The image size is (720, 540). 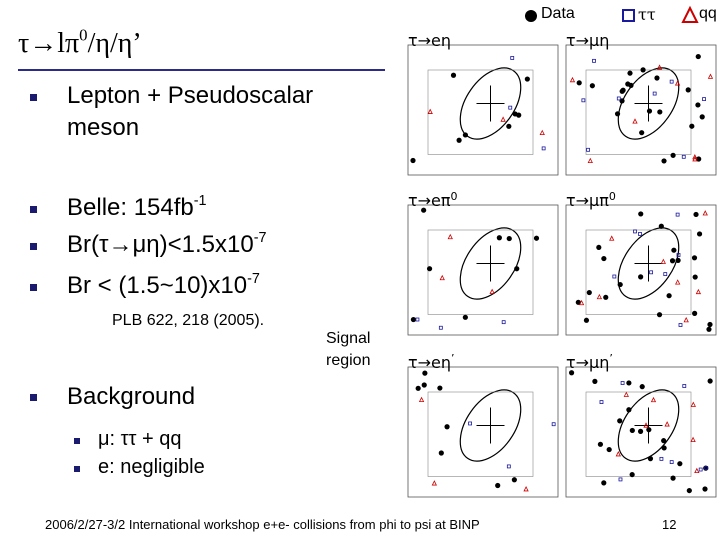 I want to click on bullet-text: Br(τ→μη)<1.5x10-7, so click(x=167, y=243).